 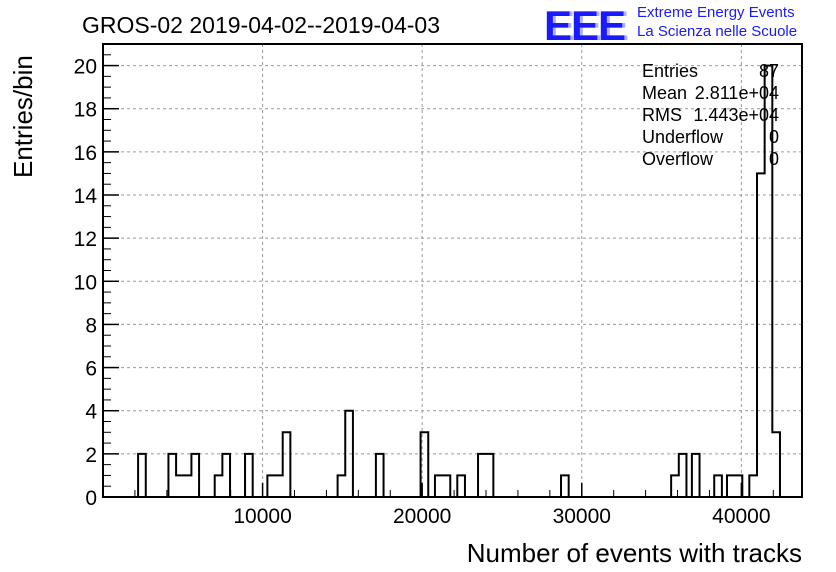 I want to click on chart-title: GROS-02 2019-04-02--2019-04-03, so click(x=261, y=25).